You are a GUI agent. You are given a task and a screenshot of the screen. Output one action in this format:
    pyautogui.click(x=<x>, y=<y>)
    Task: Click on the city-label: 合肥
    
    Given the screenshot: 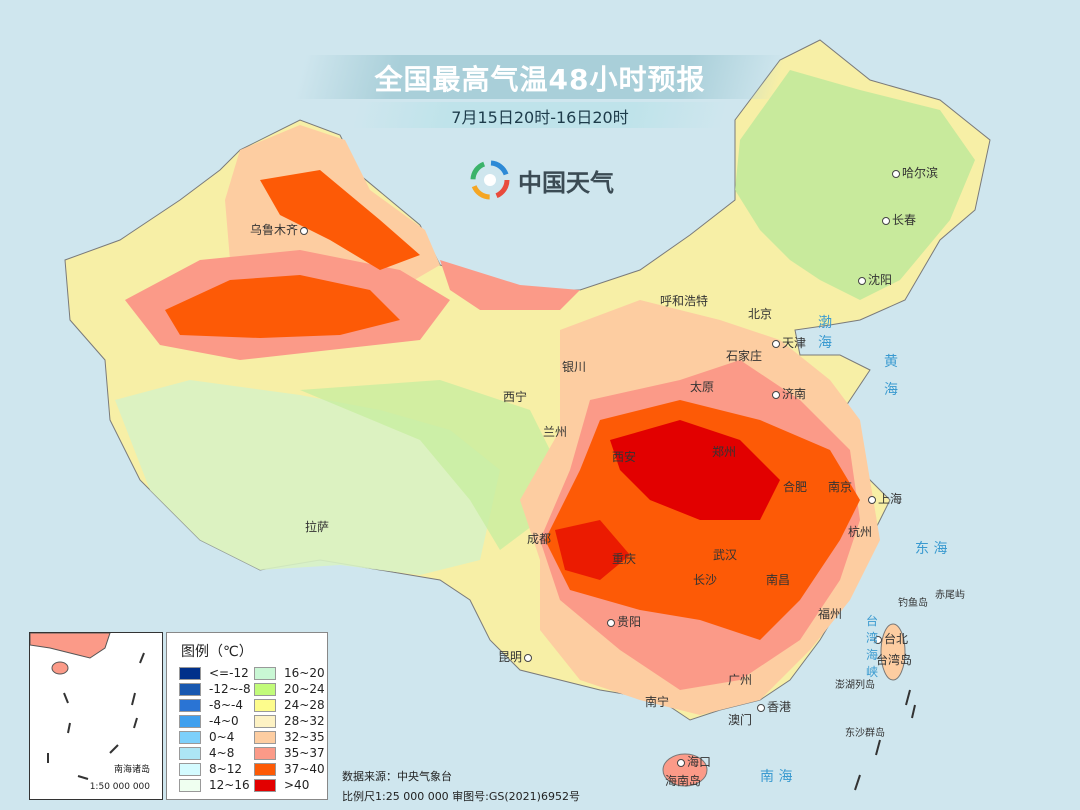 What is the action you would take?
    pyautogui.click(x=795, y=487)
    